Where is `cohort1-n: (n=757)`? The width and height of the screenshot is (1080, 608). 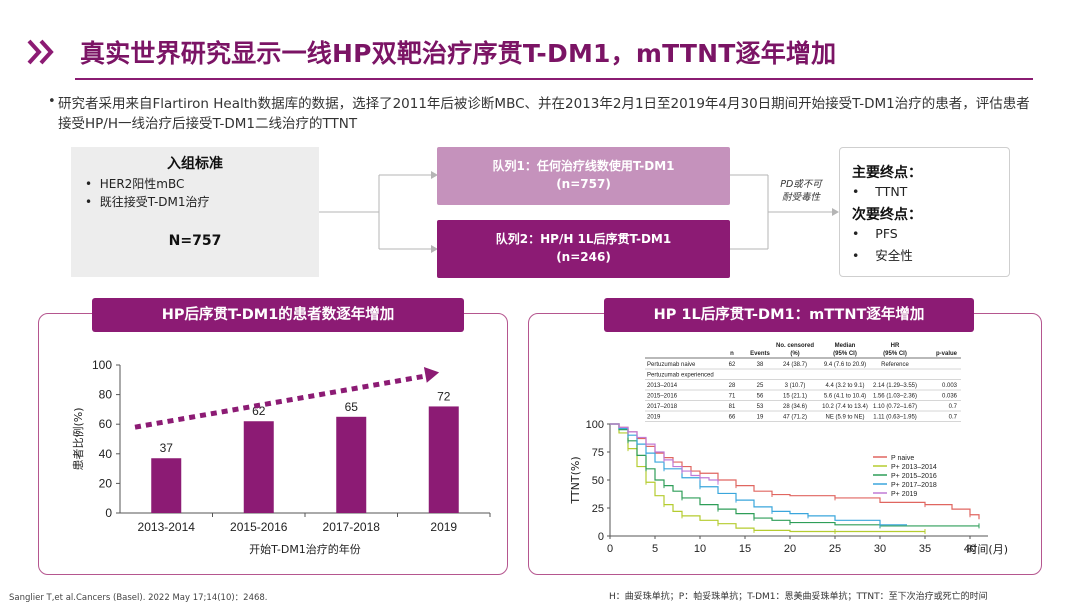
cohort1-n: (n=757) is located at coordinates (583, 184).